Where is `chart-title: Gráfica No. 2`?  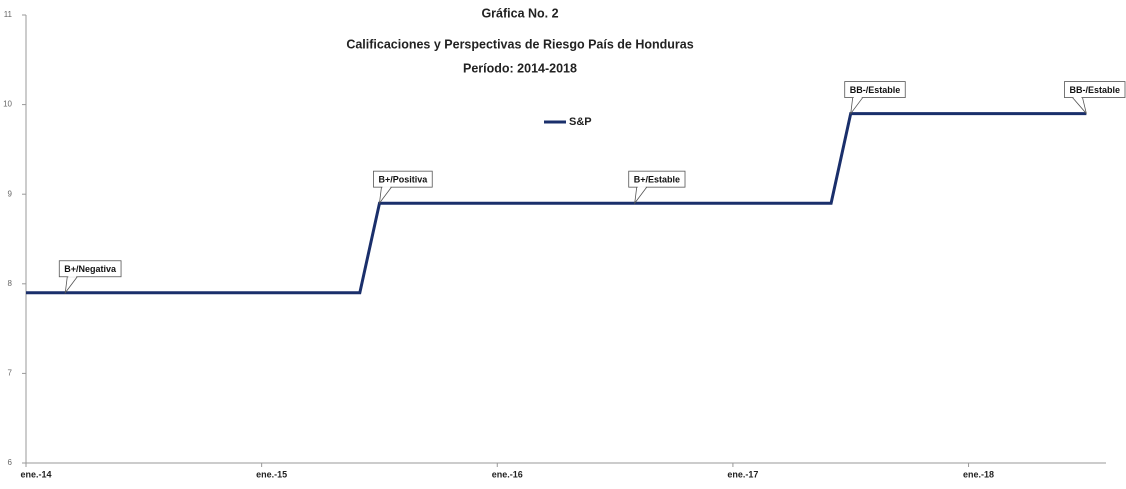
chart-title: Gráfica No. 2 is located at coordinates (519, 13).